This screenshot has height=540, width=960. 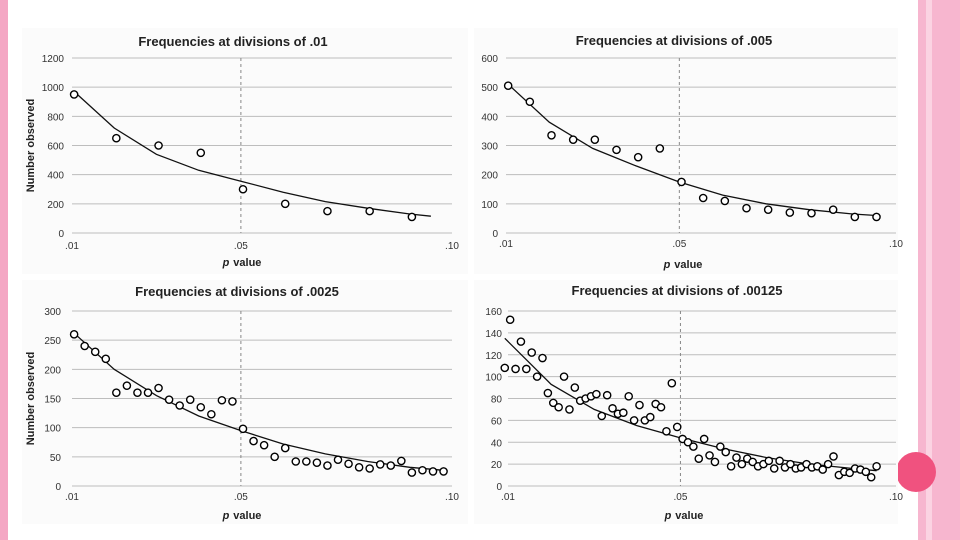 What do you see at coordinates (53, 88) in the screenshot?
I see `y-tick-label: 1000` at bounding box center [53, 88].